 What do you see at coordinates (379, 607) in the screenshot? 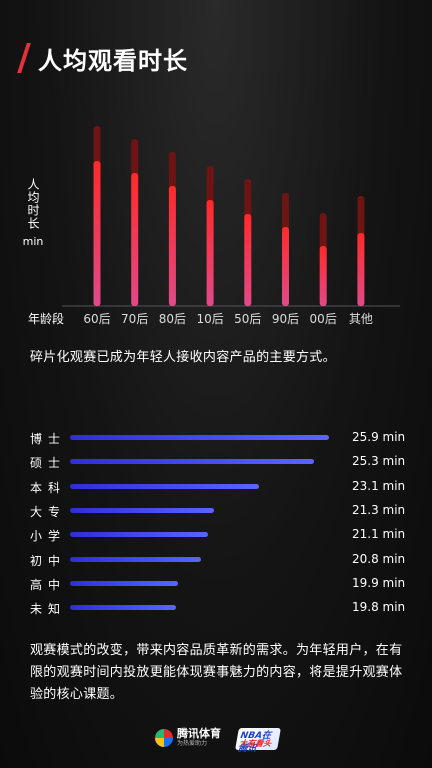
I see `education-value-label: 19.8 min` at bounding box center [379, 607].